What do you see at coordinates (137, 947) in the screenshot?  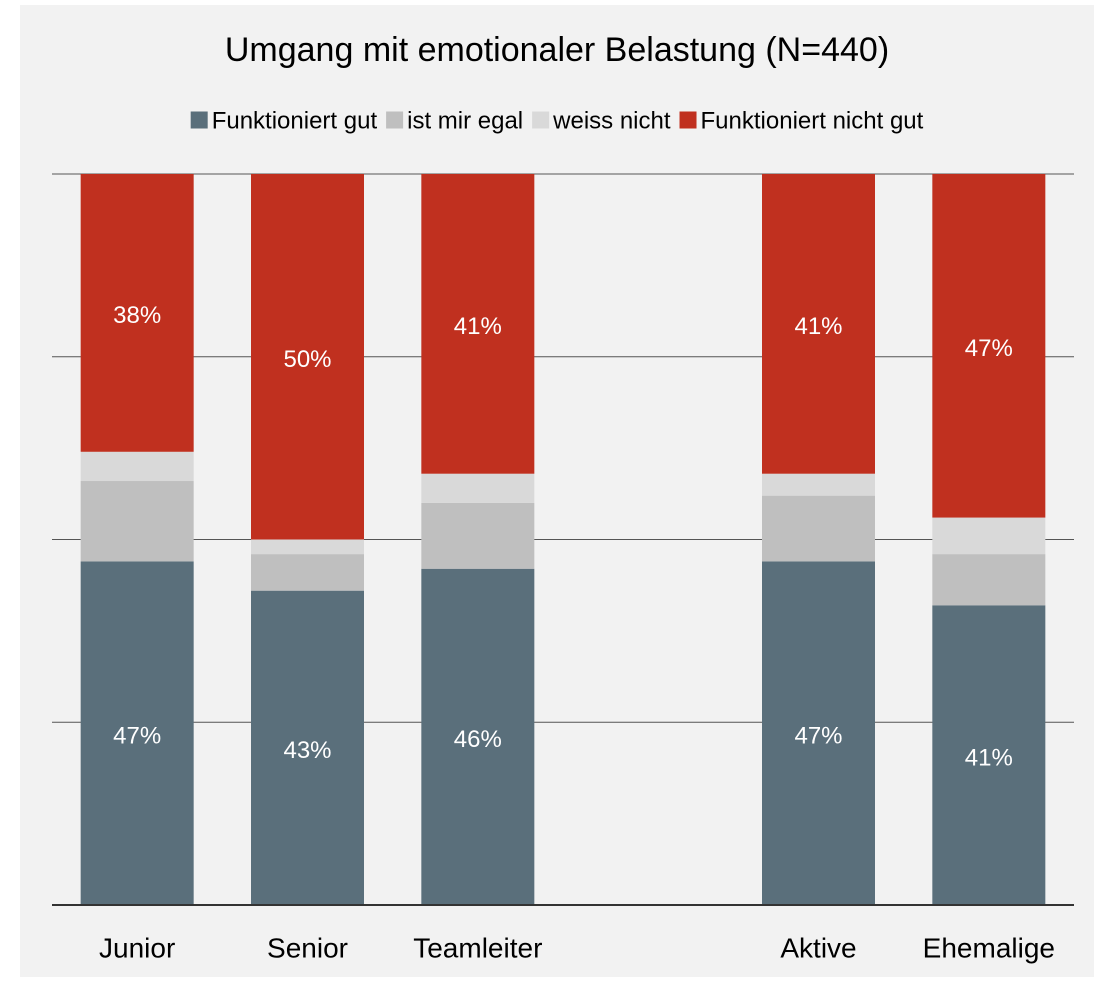 I see `x-tick-label: Junior` at bounding box center [137, 947].